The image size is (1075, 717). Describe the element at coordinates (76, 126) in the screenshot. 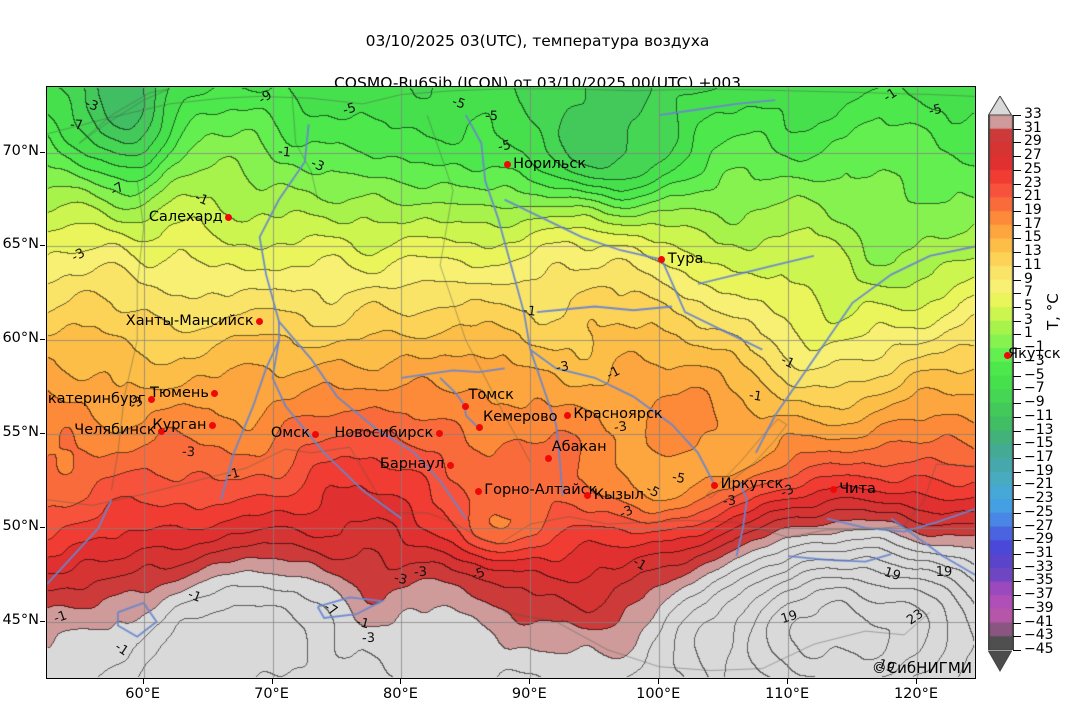

I see `contour-label: -7` at that location.